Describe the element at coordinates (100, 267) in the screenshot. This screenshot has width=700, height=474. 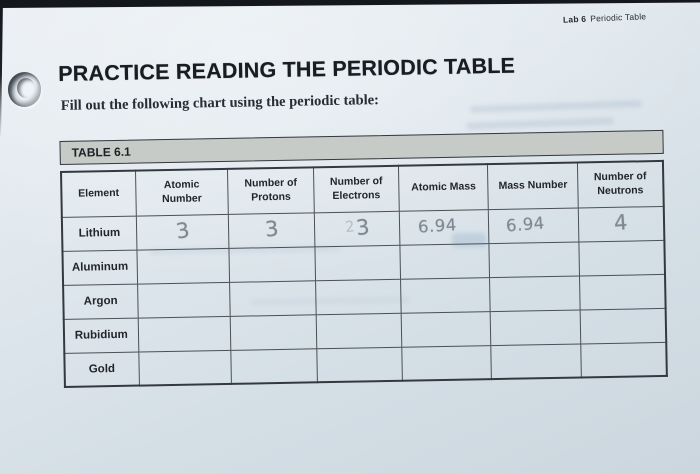
I see `element-name-cell: Aluminum` at that location.